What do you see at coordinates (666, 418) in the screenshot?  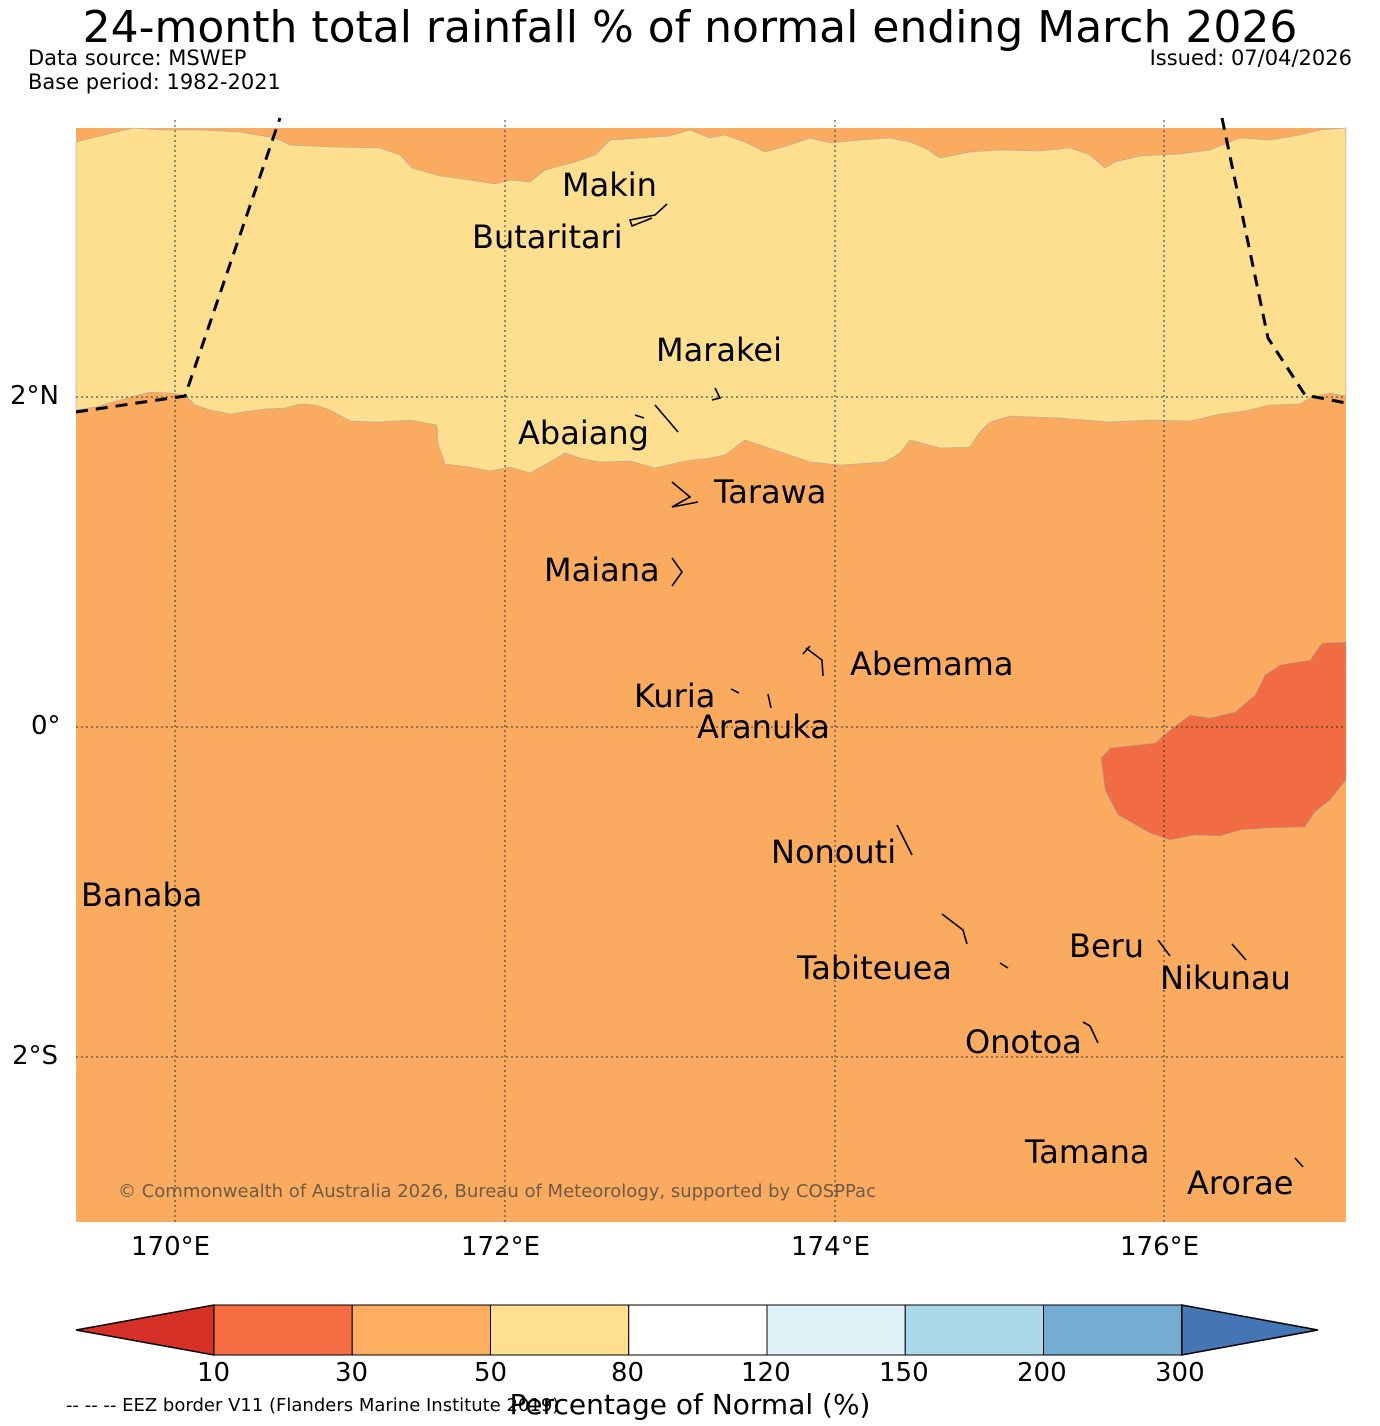 I see `island-shape-abaiang` at bounding box center [666, 418].